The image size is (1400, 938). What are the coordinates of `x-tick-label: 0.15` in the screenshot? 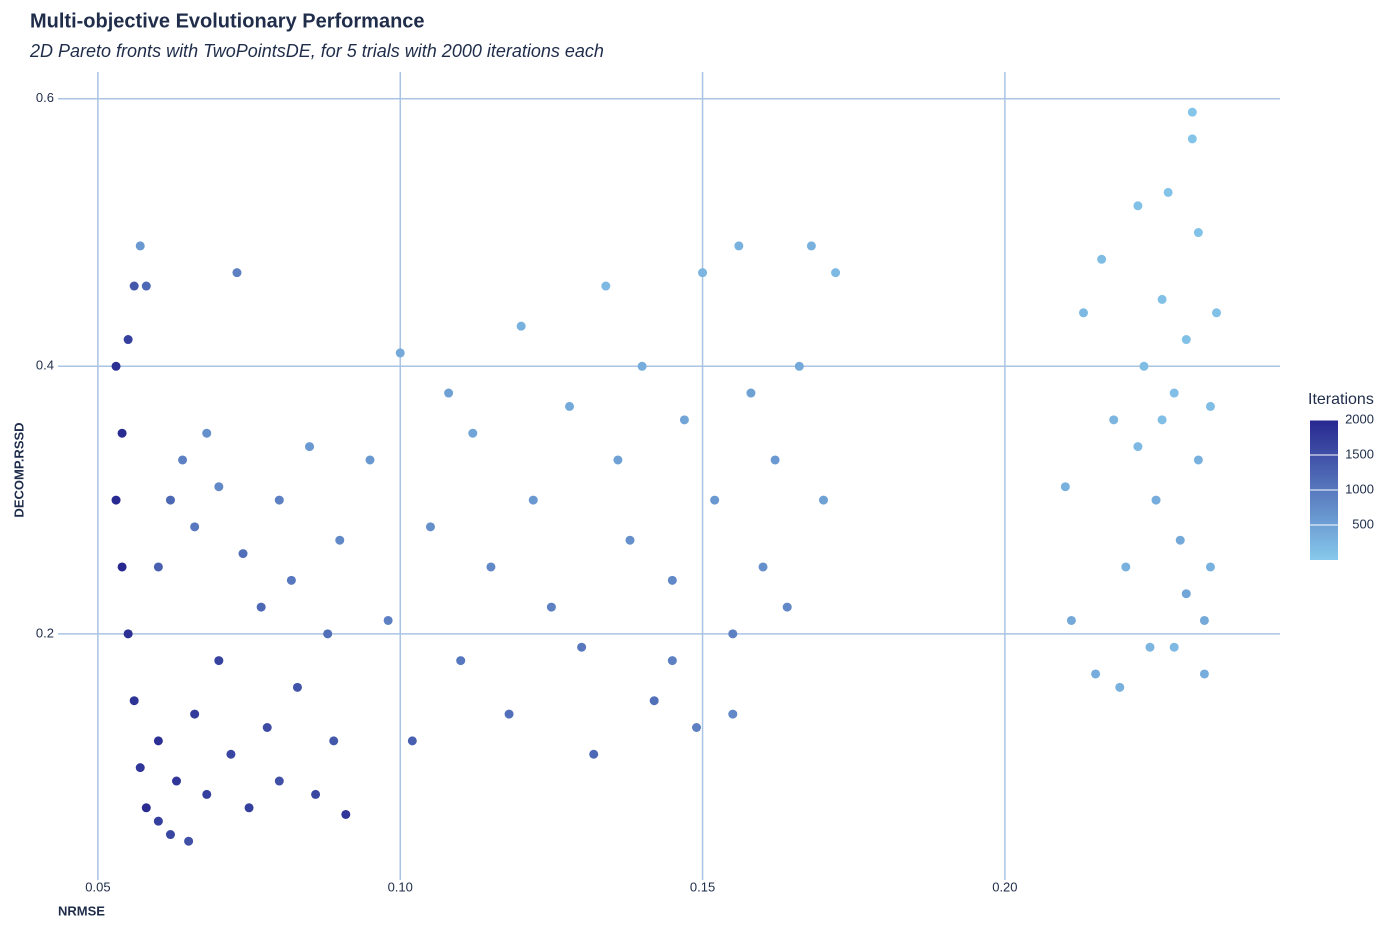 It's located at (702, 886).